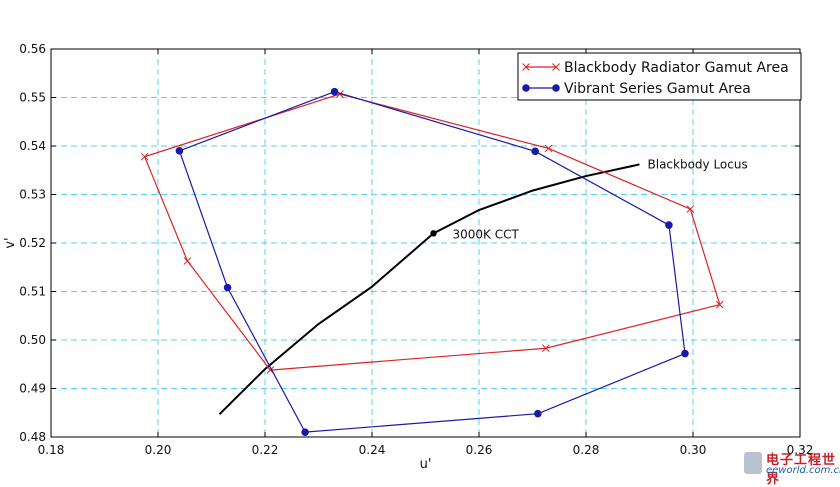  Describe the element at coordinates (372, 450) in the screenshot. I see `x-tick-label: 0.24` at that location.